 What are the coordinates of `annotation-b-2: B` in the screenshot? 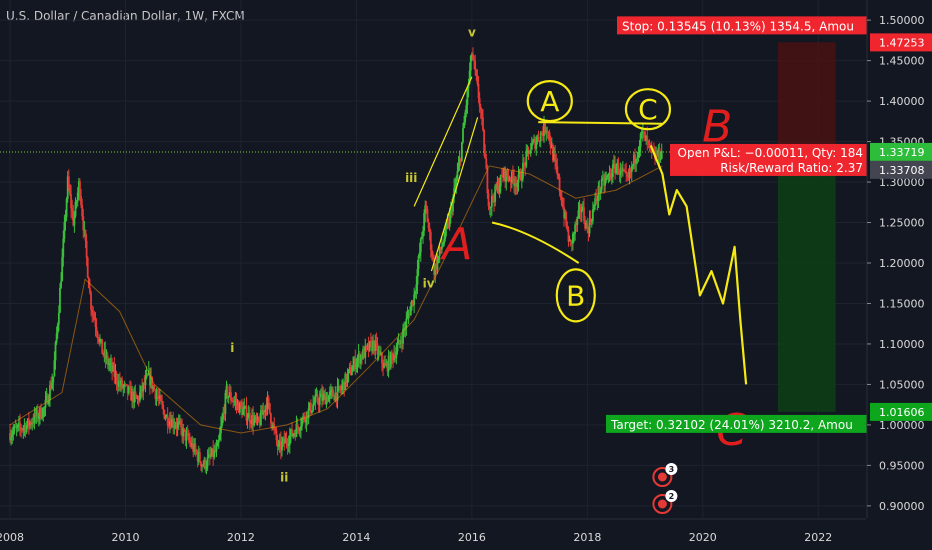 It's located at (575, 295).